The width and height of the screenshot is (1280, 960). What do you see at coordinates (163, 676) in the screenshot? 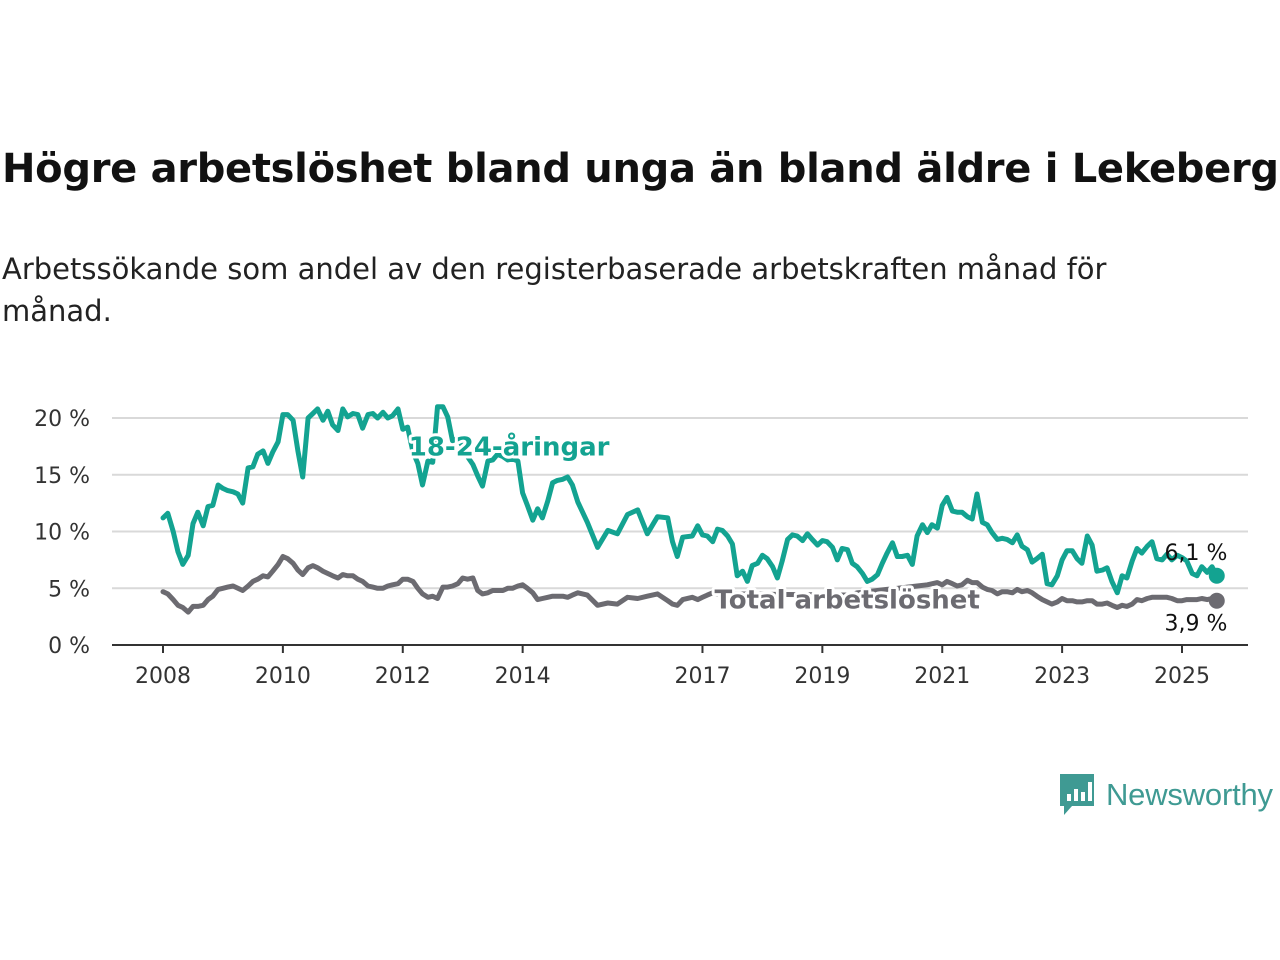
I see `x-tick-label: 2008` at bounding box center [163, 676].